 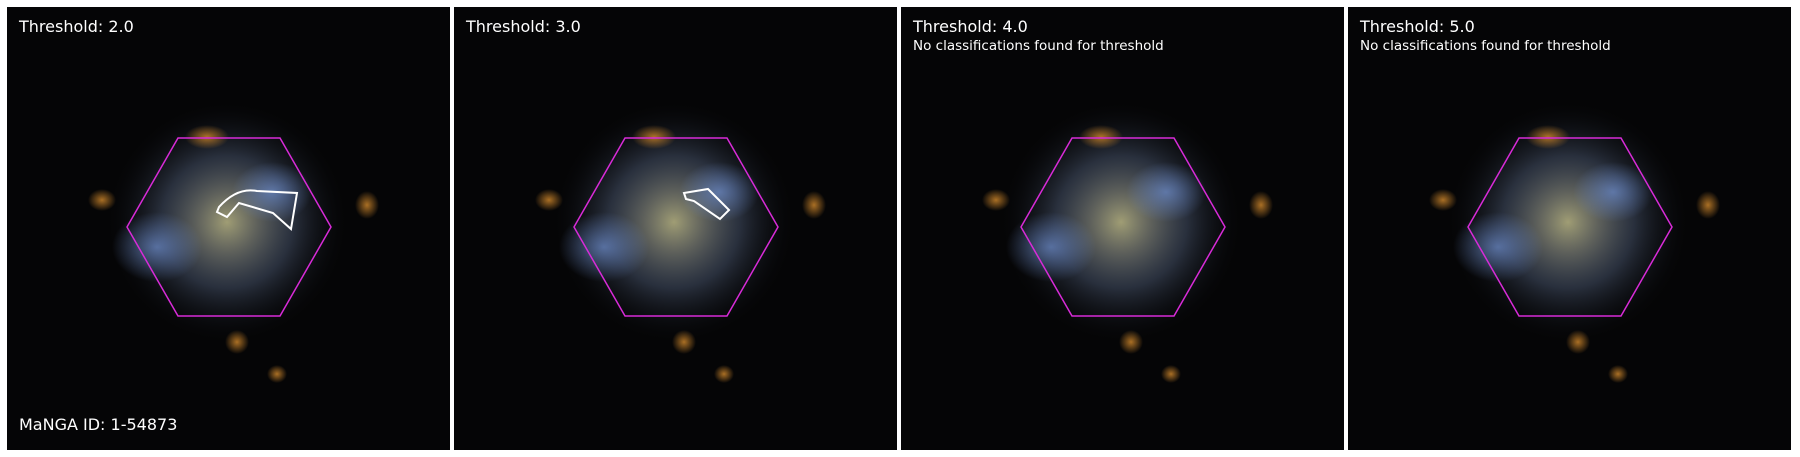 What do you see at coordinates (523, 26) in the screenshot?
I see `panel-title: Threshold: 3.0` at bounding box center [523, 26].